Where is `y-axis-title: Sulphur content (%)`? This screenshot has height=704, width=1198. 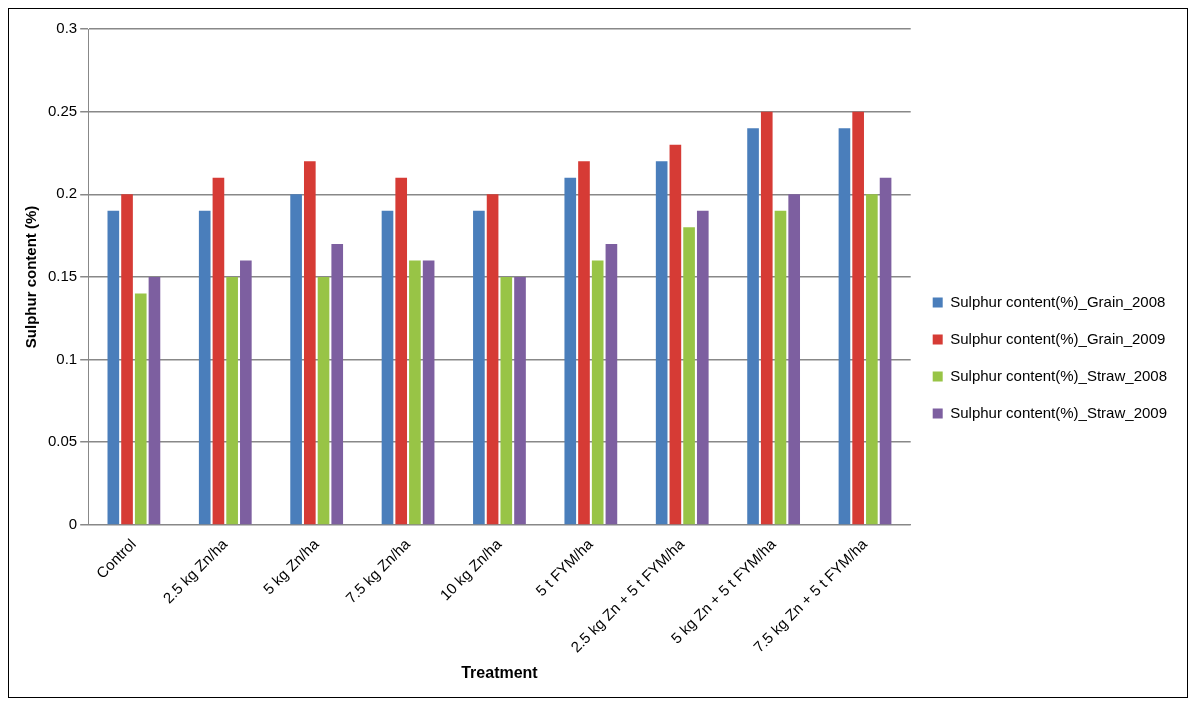 y-axis-title: Sulphur content (%) is located at coordinates (31, 277).